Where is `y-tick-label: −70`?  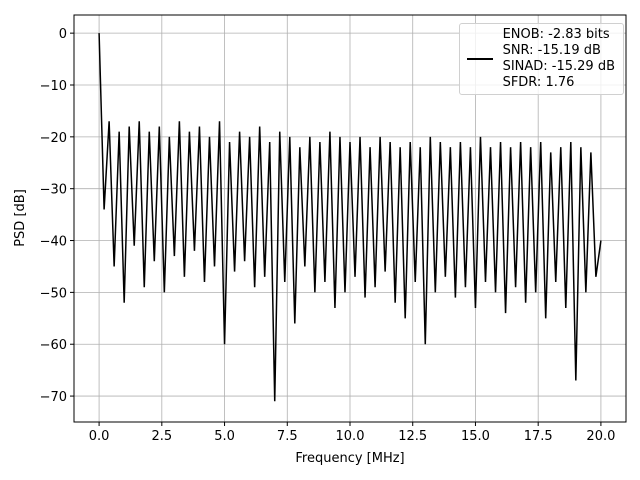 y-tick-label: −70 is located at coordinates (53, 397).